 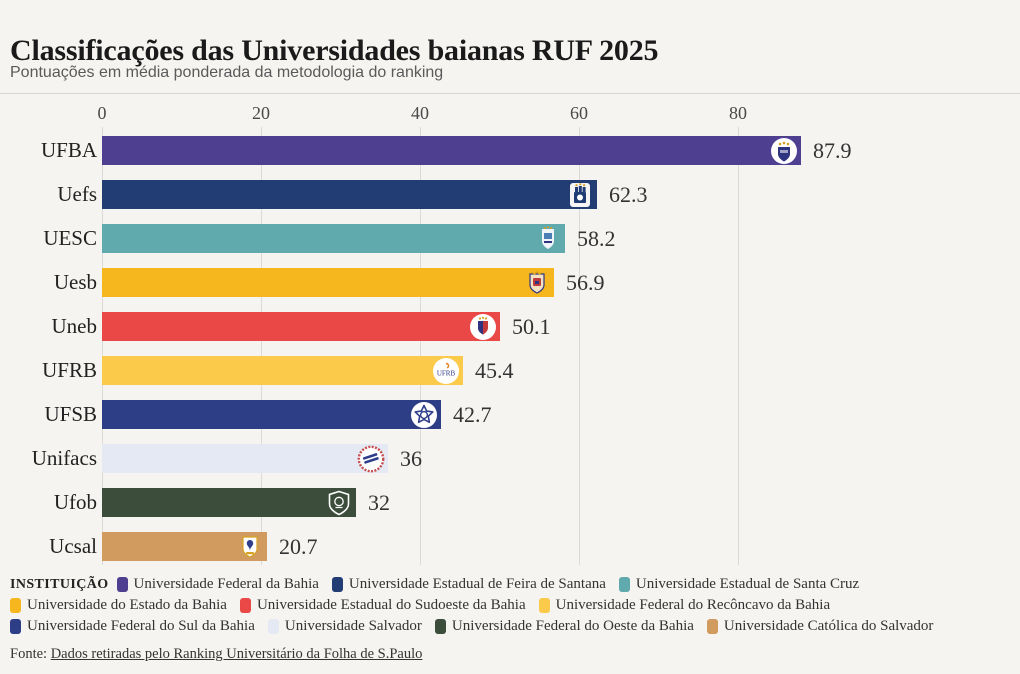 What do you see at coordinates (537, 283) in the screenshot?
I see `uesb-logo` at bounding box center [537, 283].